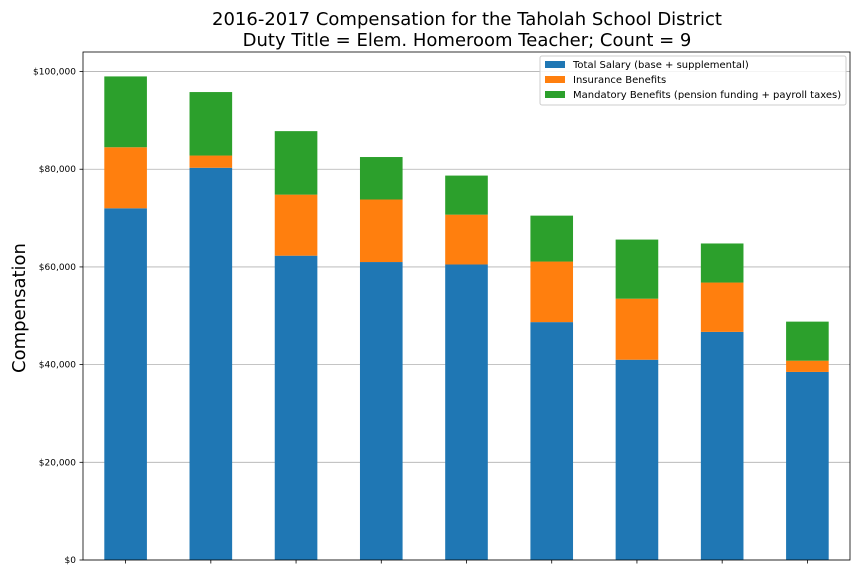 The width and height of the screenshot is (864, 576). I want to click on y-tick-label: $0, so click(71, 561).